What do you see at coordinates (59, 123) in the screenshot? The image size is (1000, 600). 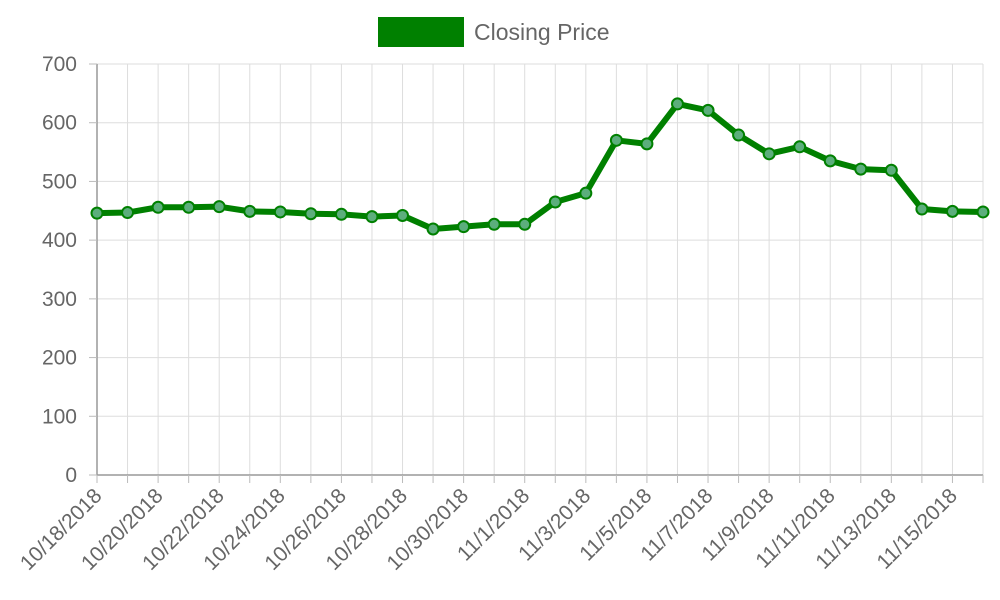 I see `y-tick-label: 600` at bounding box center [59, 123].